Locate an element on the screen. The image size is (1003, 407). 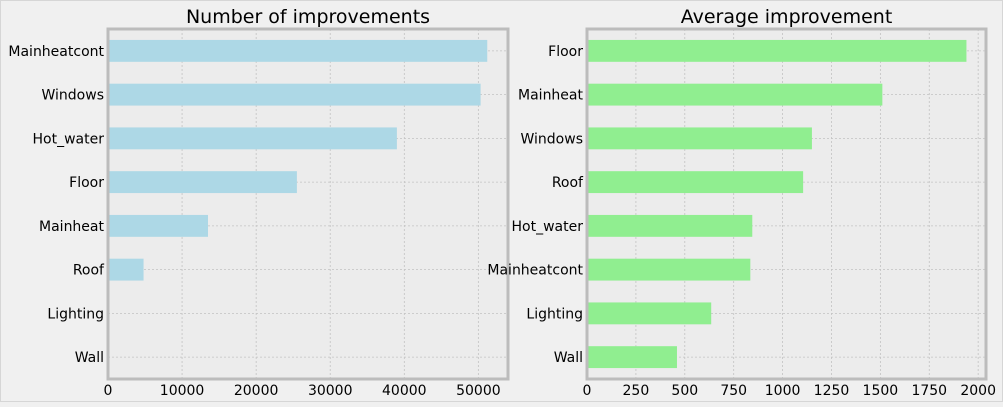
x-tick-label: 20000 is located at coordinates (256, 391).